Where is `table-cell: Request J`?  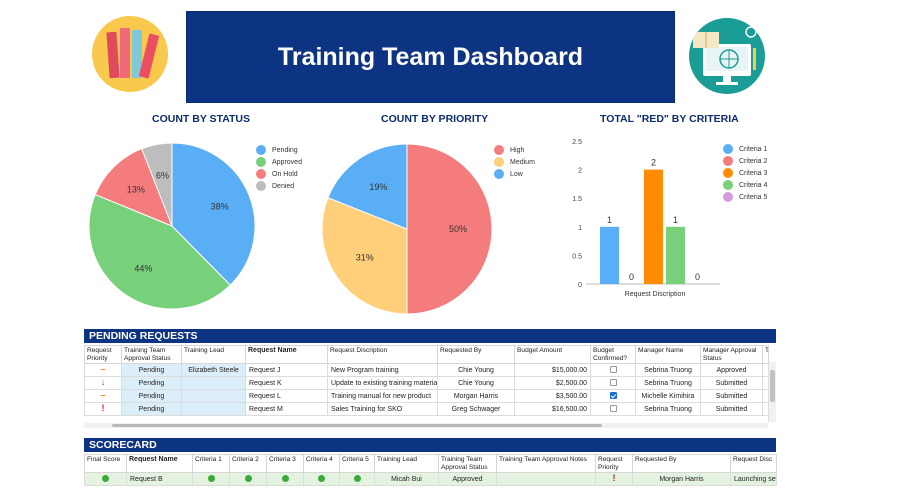
table-cell: Request J is located at coordinates (286, 370).